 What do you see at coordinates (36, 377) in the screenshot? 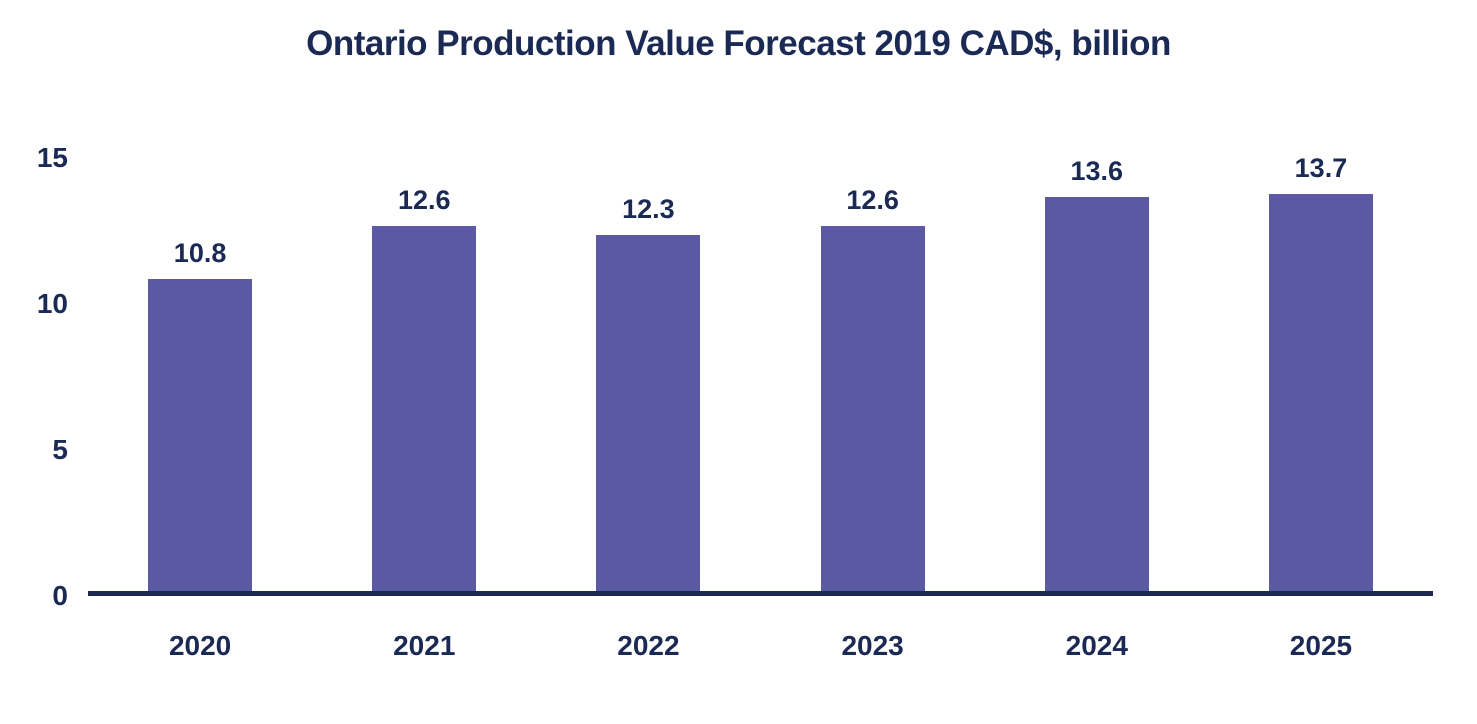
I see `y-axis: 0 5 10 15` at bounding box center [36, 377].